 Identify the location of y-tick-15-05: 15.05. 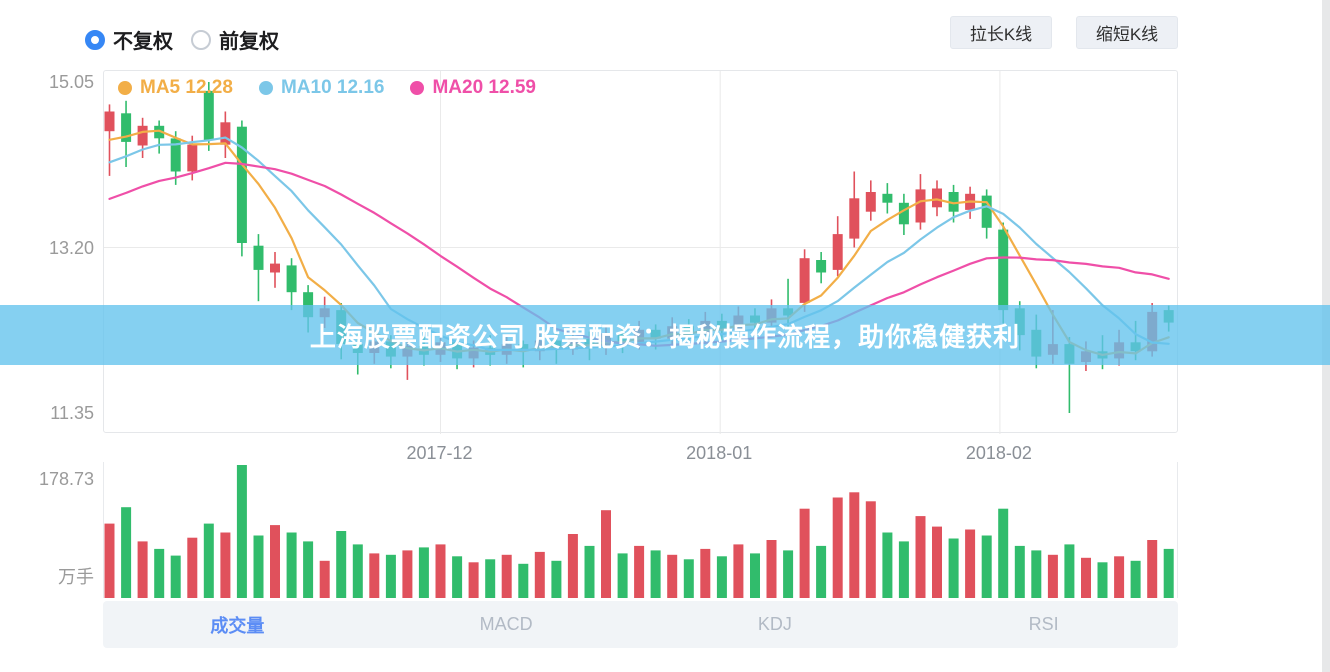
(71, 82).